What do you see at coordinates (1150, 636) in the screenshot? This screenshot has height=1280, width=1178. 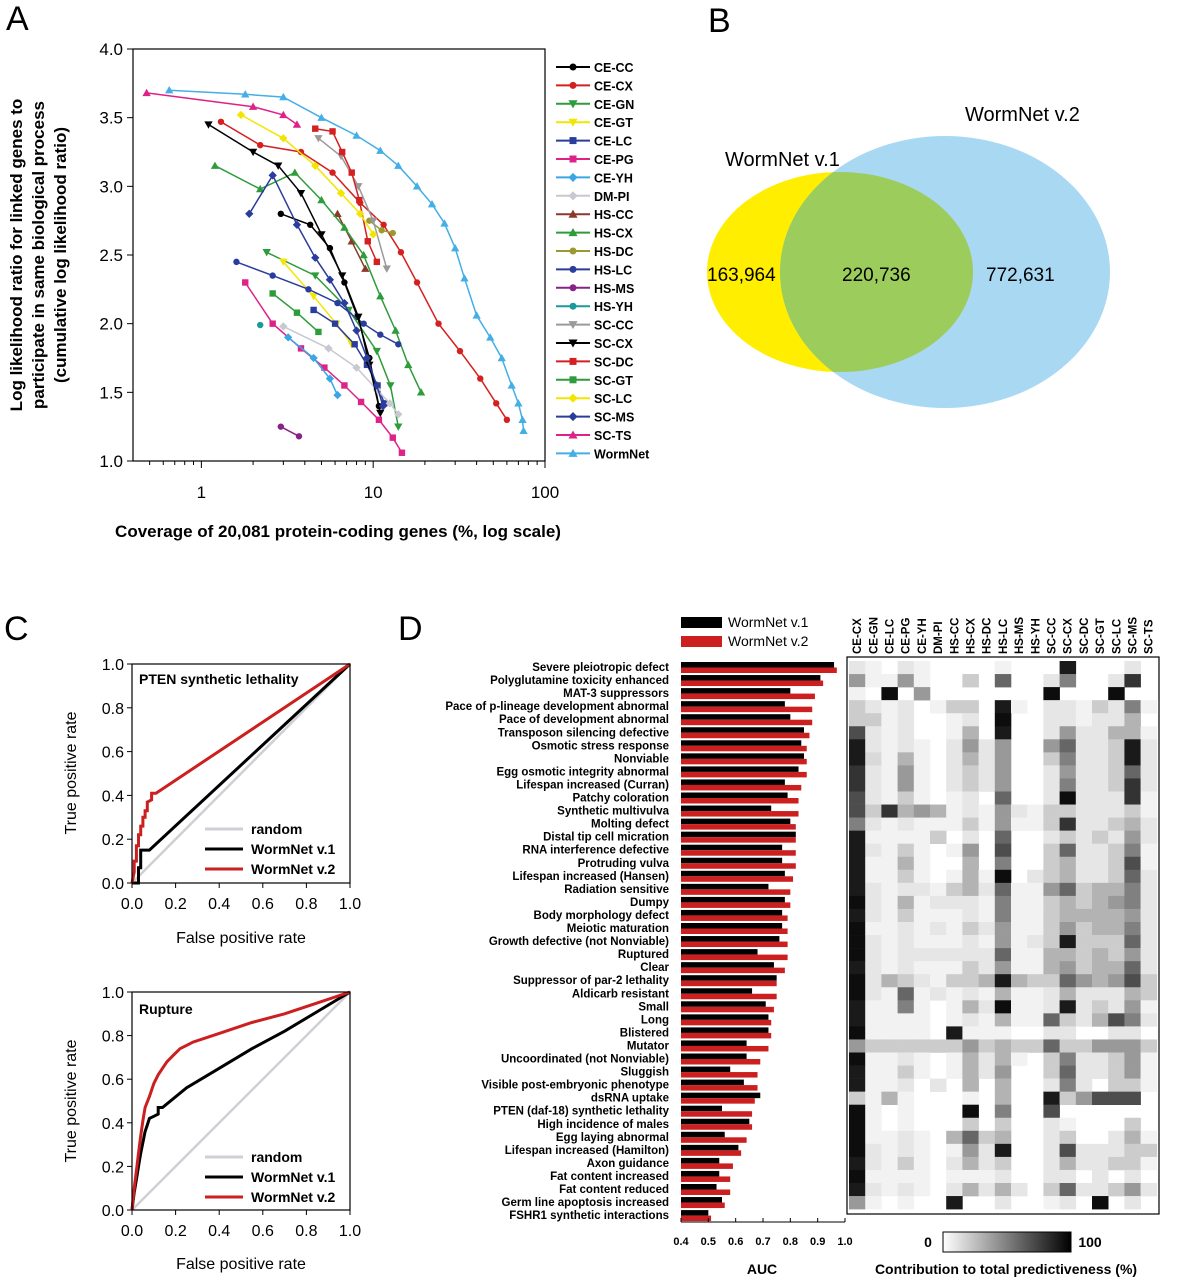 I see `d-heatmap-column-label: SC-TS` at bounding box center [1150, 636].